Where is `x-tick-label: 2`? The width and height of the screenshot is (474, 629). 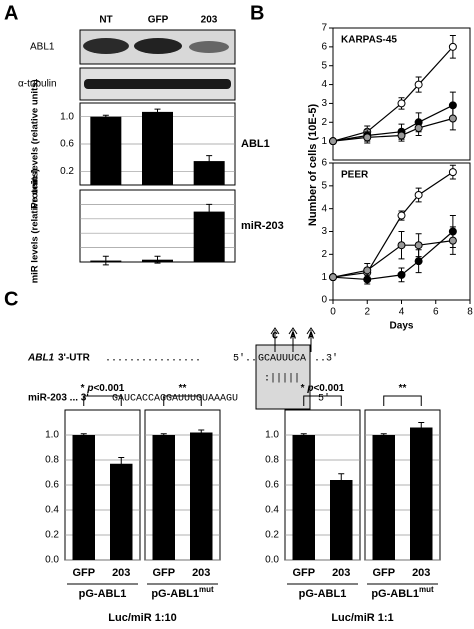
x-tick-label: 2 is located at coordinates (367, 312).